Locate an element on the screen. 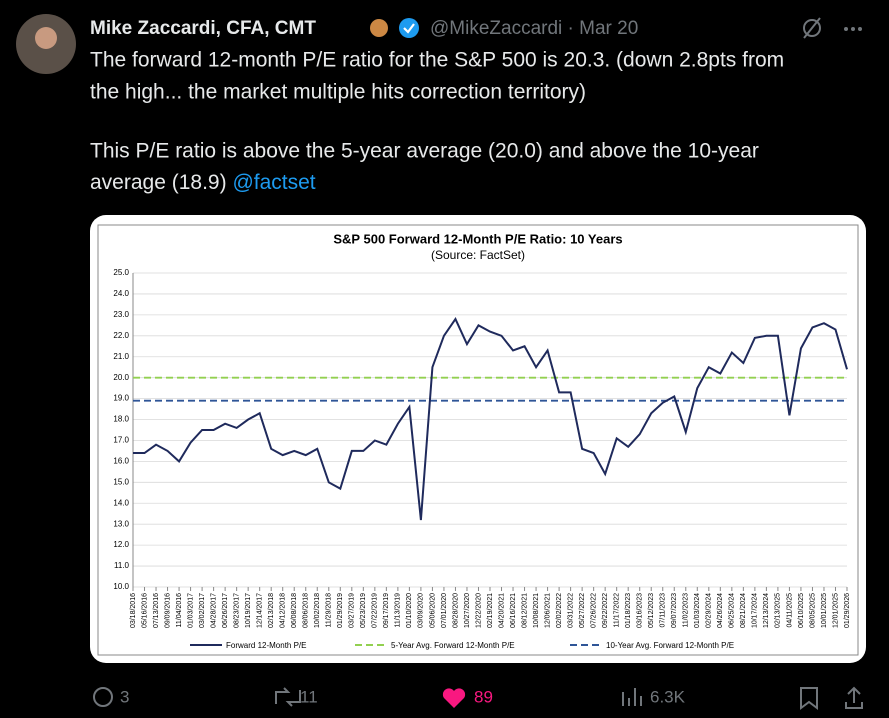 This screenshot has width=889, height=718. x-tick-label: 03/16/2023 is located at coordinates (640, 610).